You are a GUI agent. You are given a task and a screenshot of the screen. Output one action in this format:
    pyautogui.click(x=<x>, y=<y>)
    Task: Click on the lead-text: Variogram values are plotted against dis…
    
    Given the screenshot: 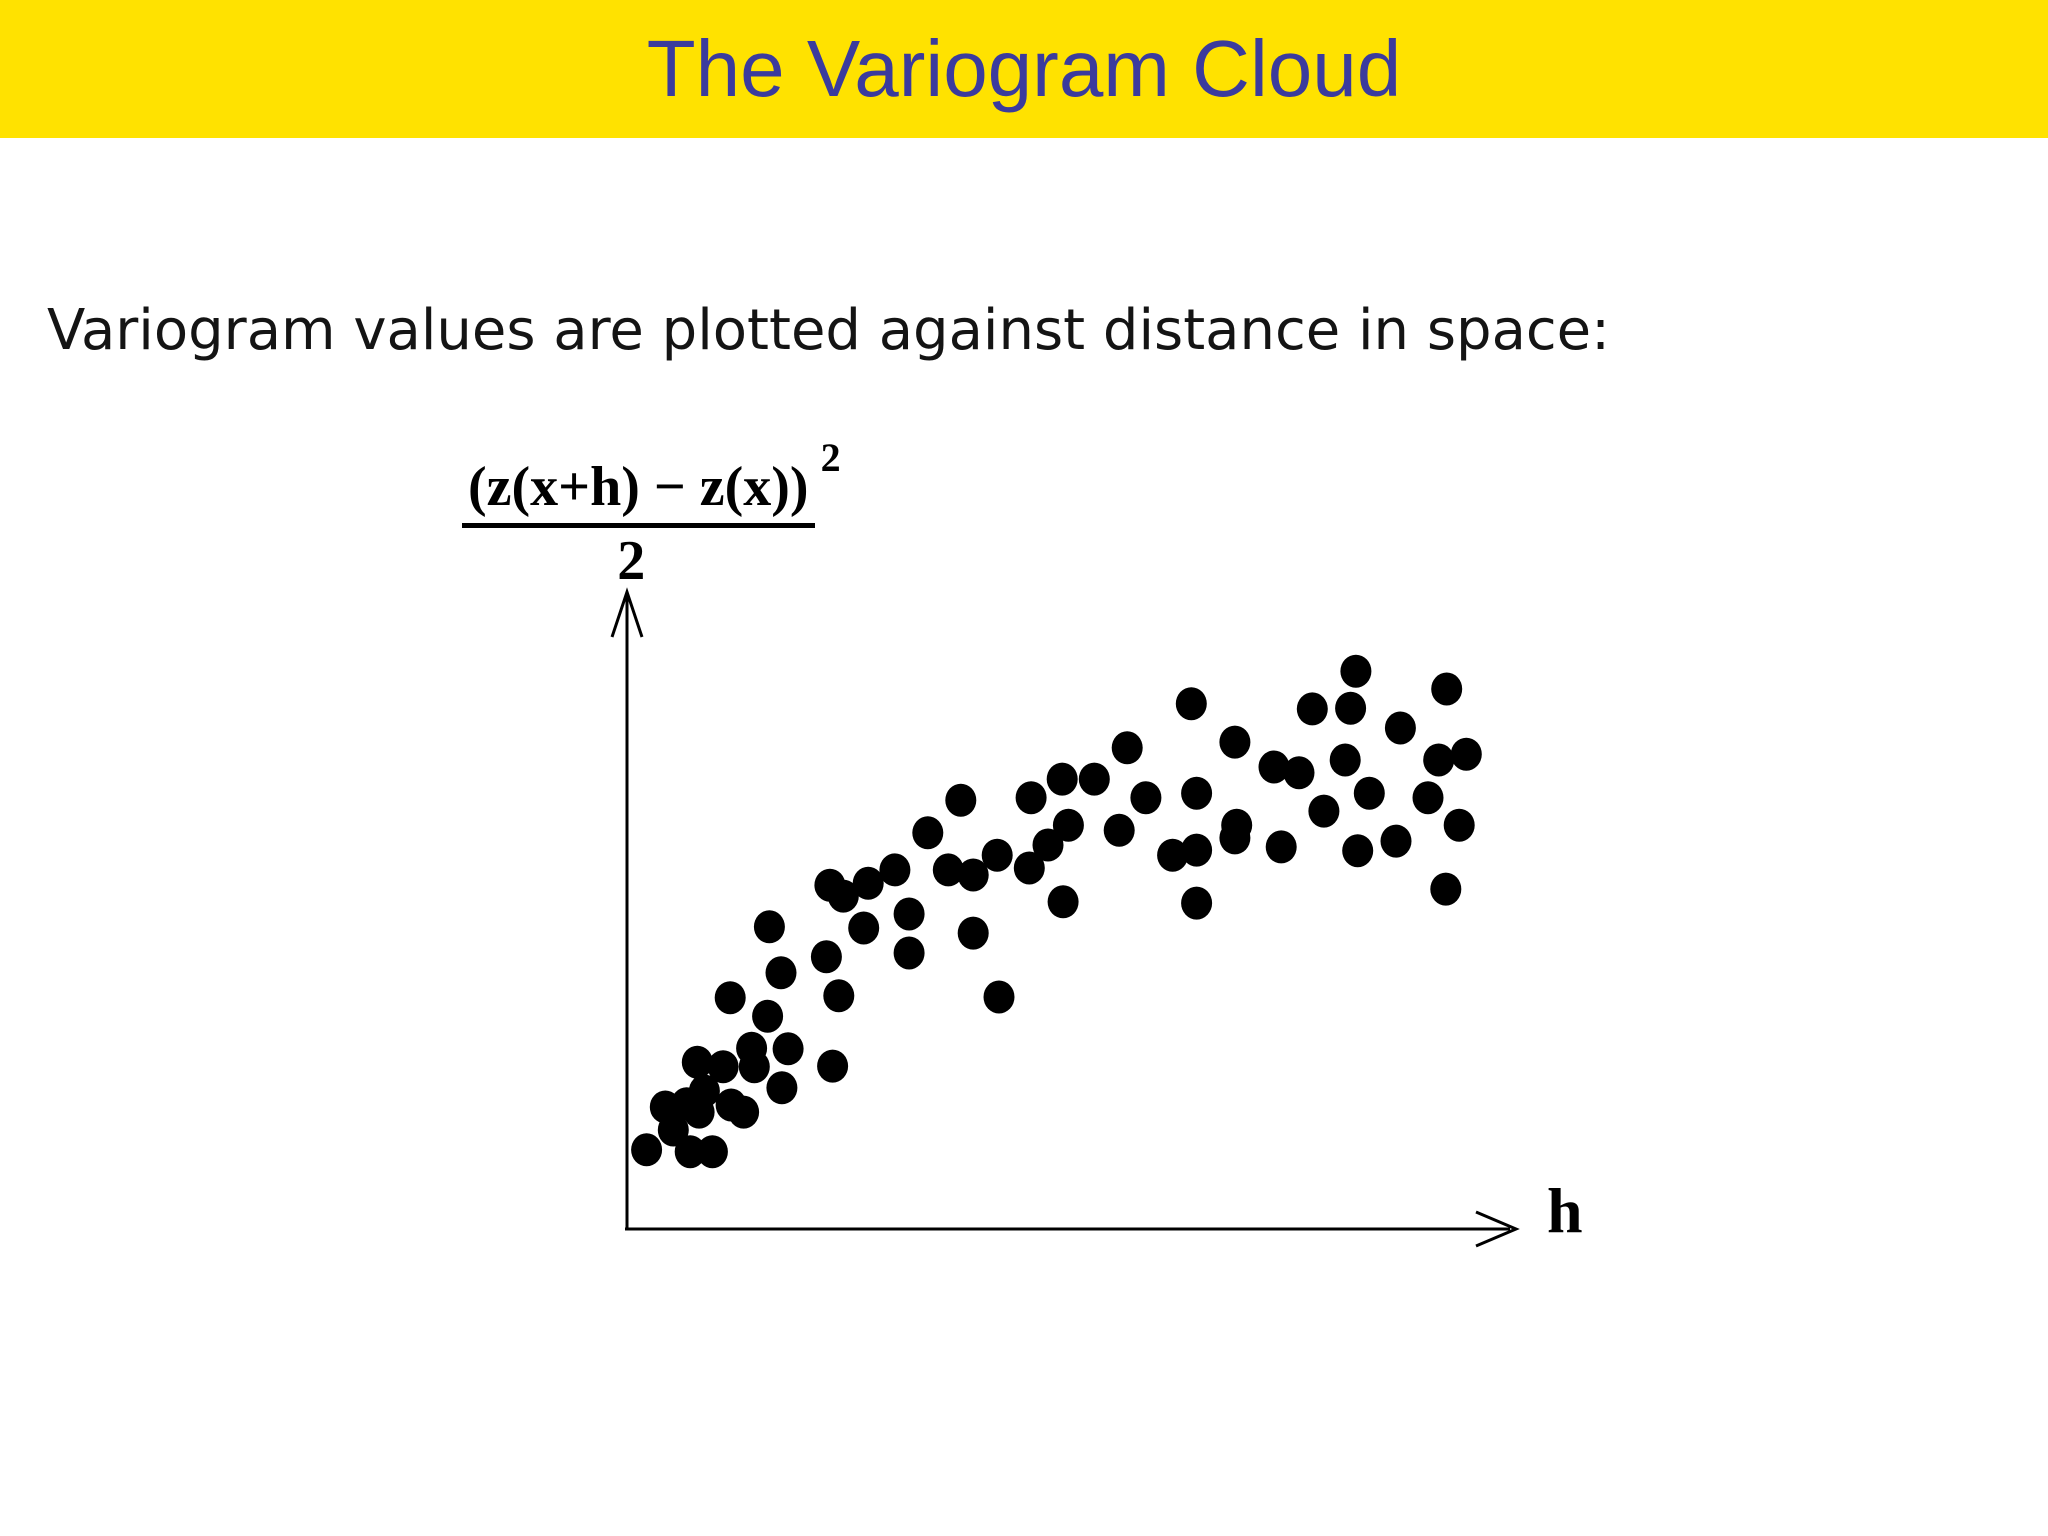 What is the action you would take?
    pyautogui.click(x=828, y=330)
    